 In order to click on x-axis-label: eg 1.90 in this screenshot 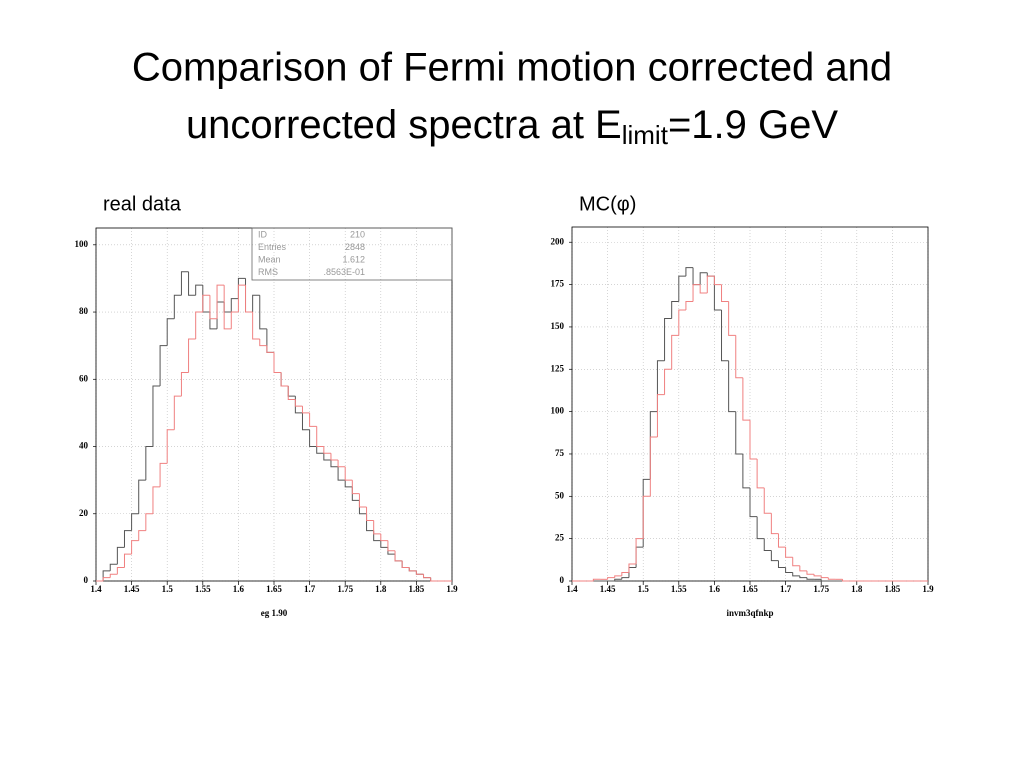, I will do `click(274, 613)`.